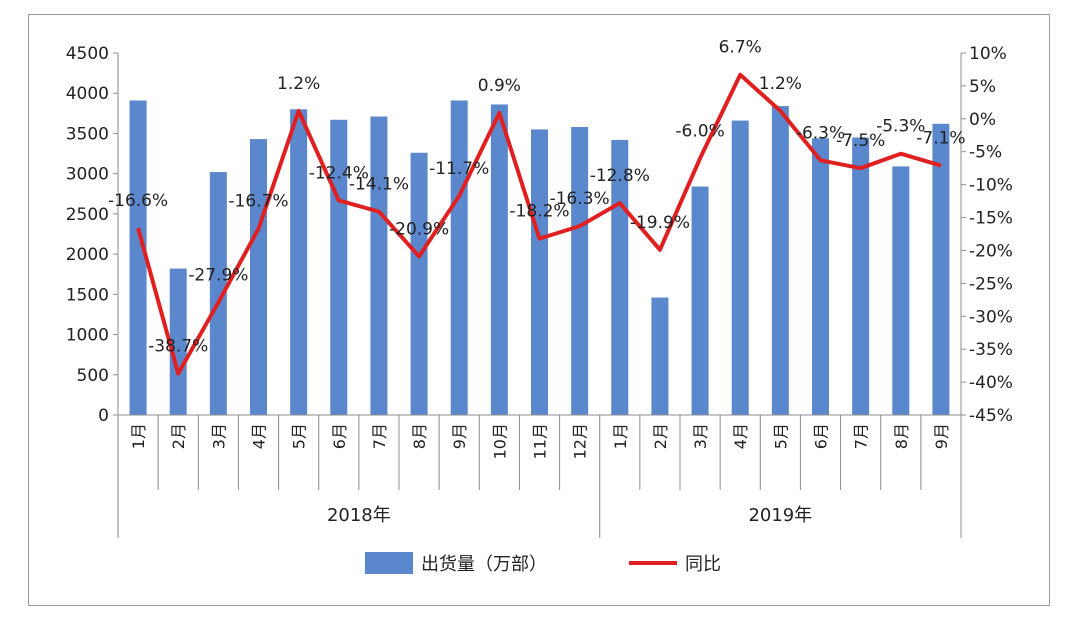 The height and width of the screenshot is (625, 1080). I want to click on right-tick-label: 10%, so click(988, 54).